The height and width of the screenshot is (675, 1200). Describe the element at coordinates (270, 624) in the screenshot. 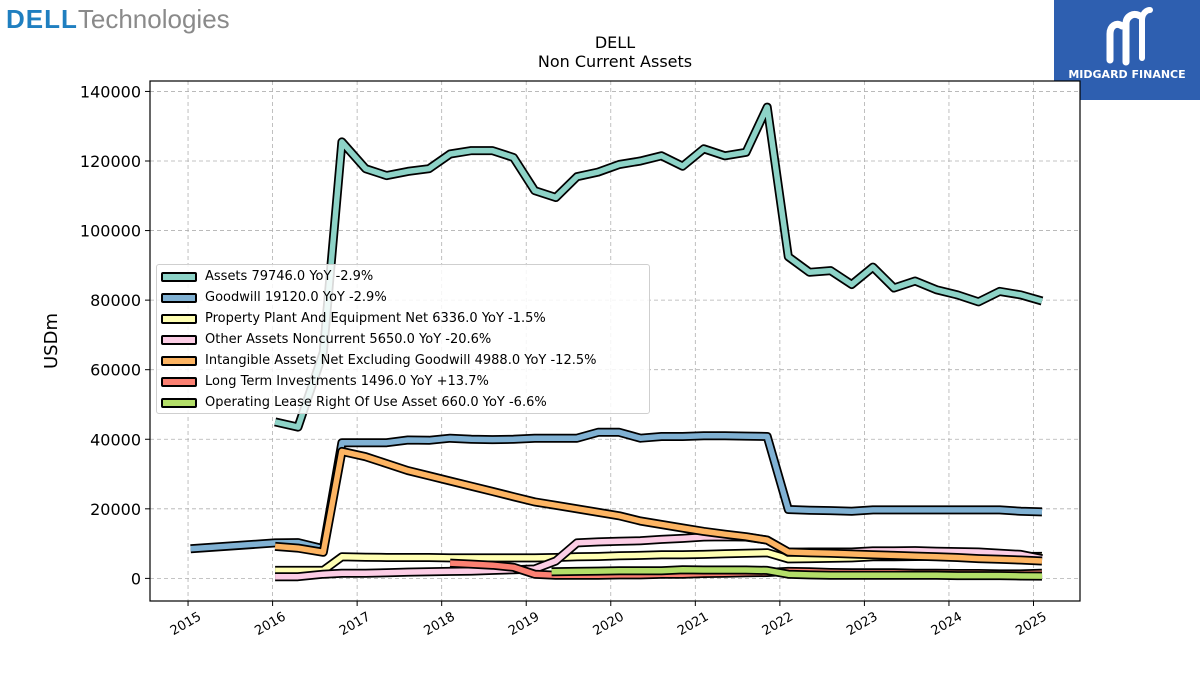

I see `x-tick-label: 2016` at that location.